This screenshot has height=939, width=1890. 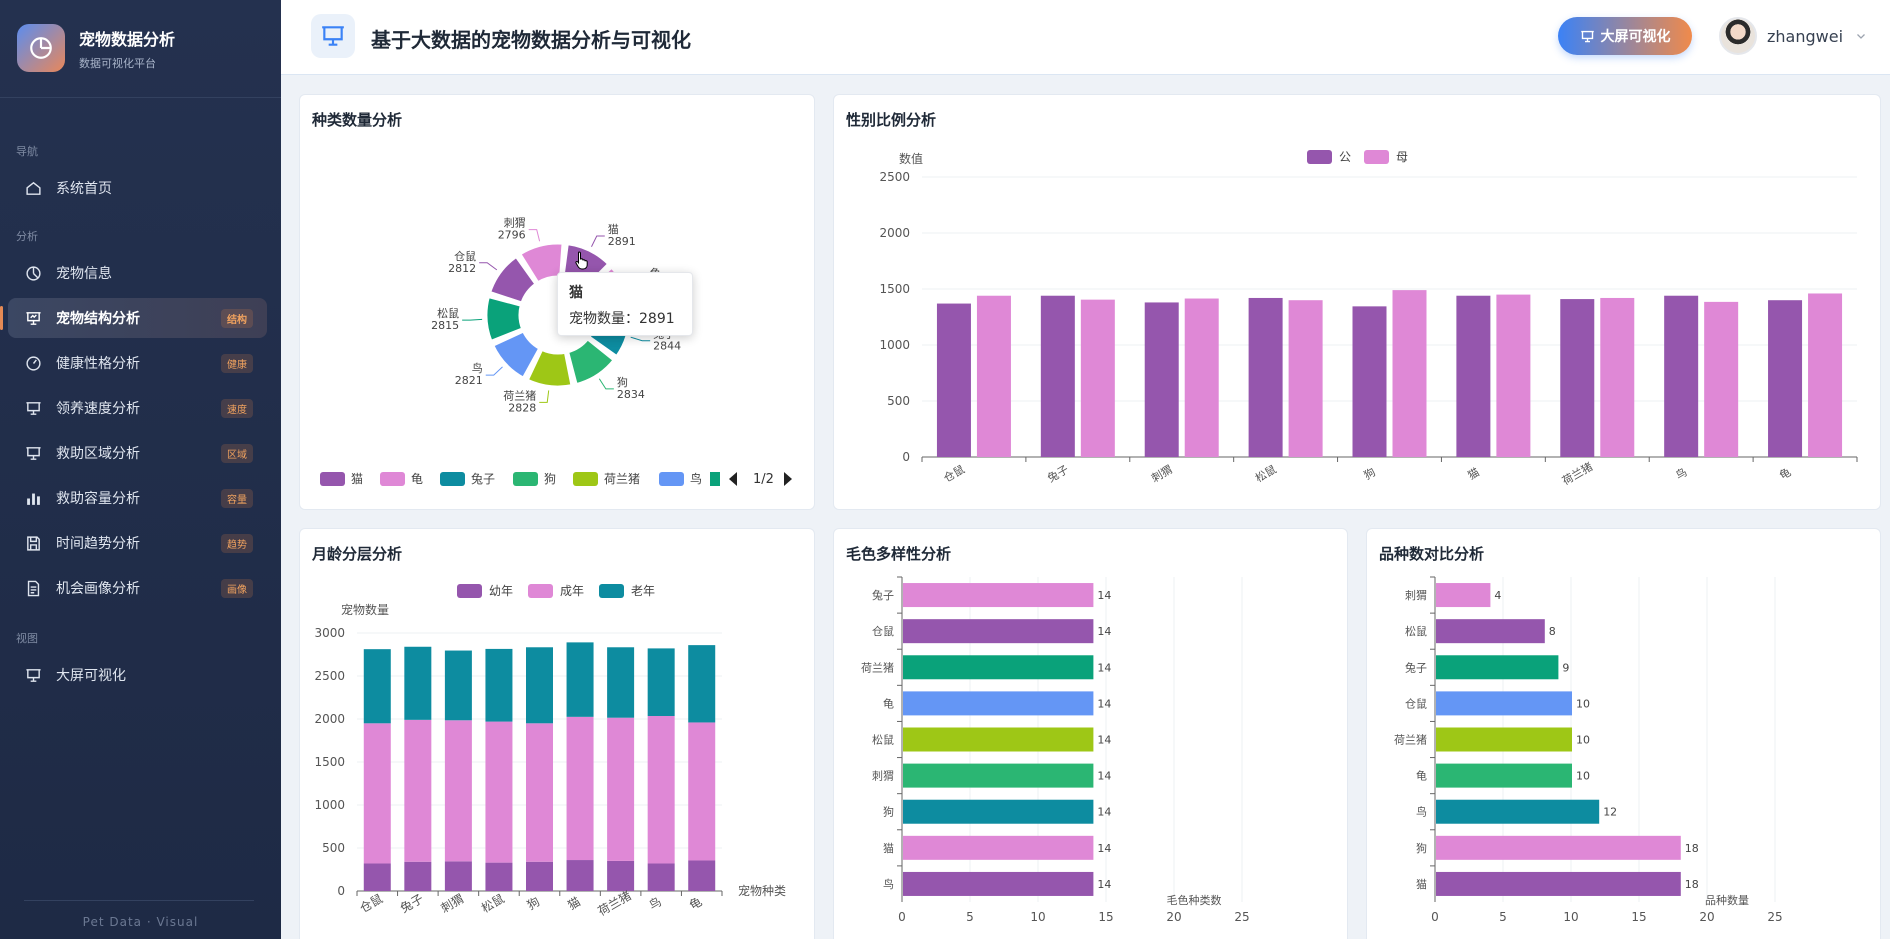 I want to click on sidebar-item-profile: 机会画像分析 画像, so click(x=137, y=588).